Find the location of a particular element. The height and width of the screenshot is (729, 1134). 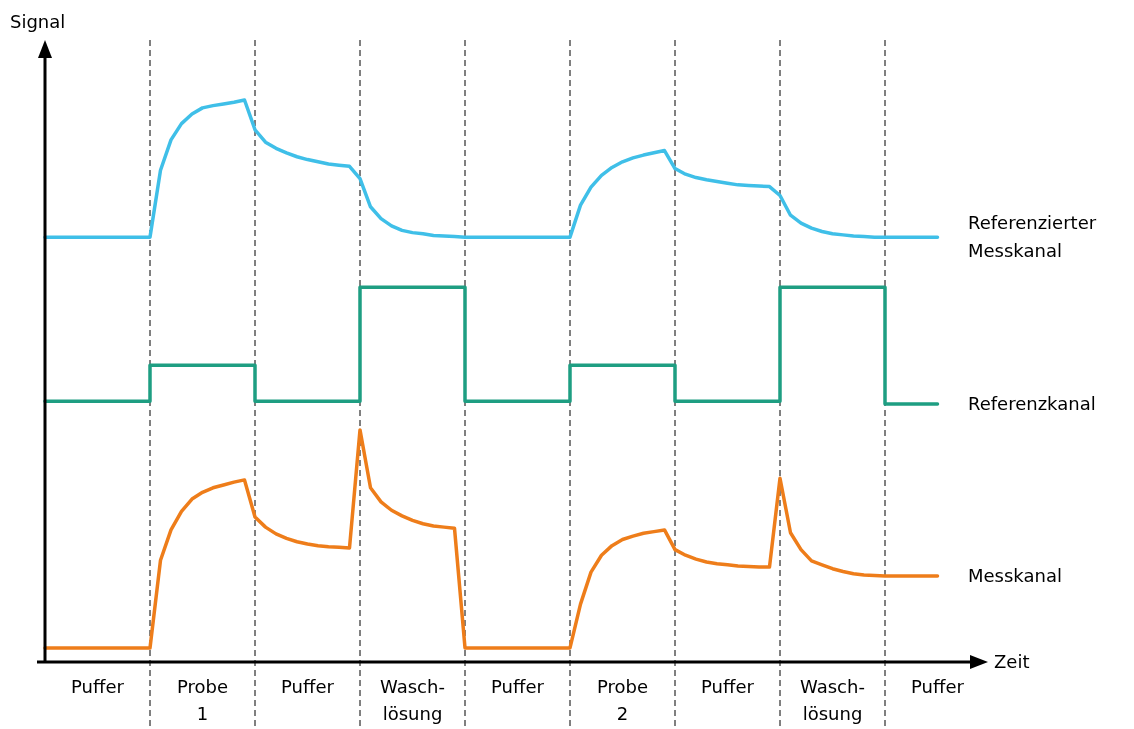

x-tick-label: Probe 2 is located at coordinates (622, 700).